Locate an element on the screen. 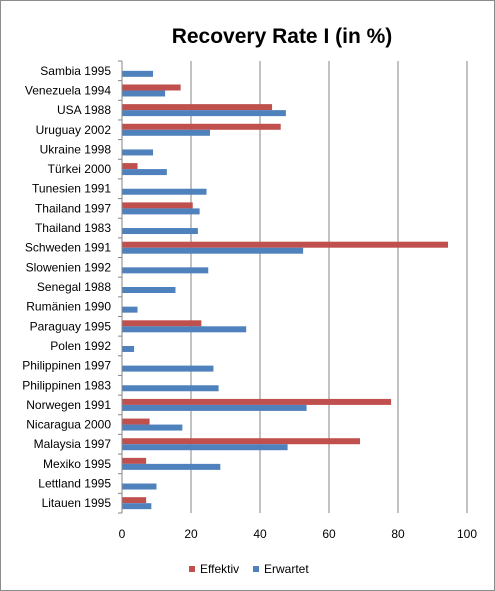  category-label: Sambia 1995 is located at coordinates (75, 71).